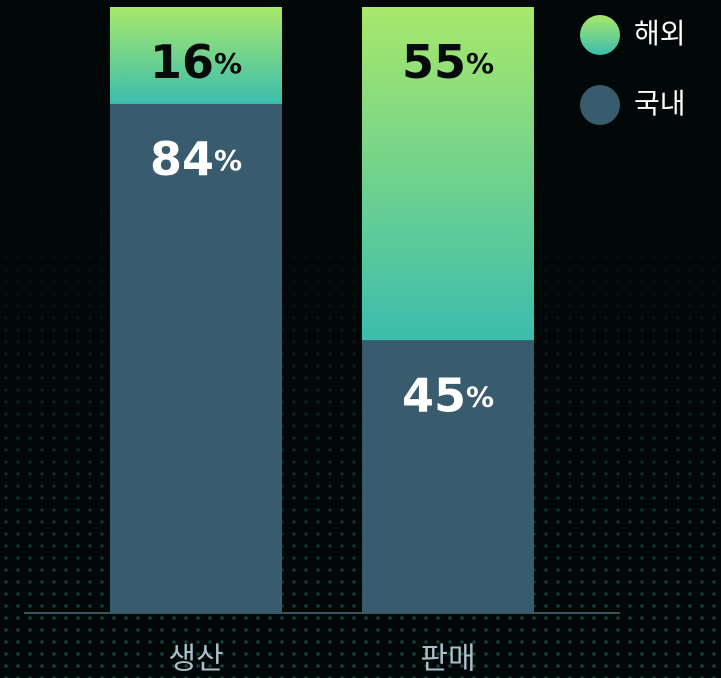  Describe the element at coordinates (196, 62) in the screenshot. I see `value-label: 16%` at that location.